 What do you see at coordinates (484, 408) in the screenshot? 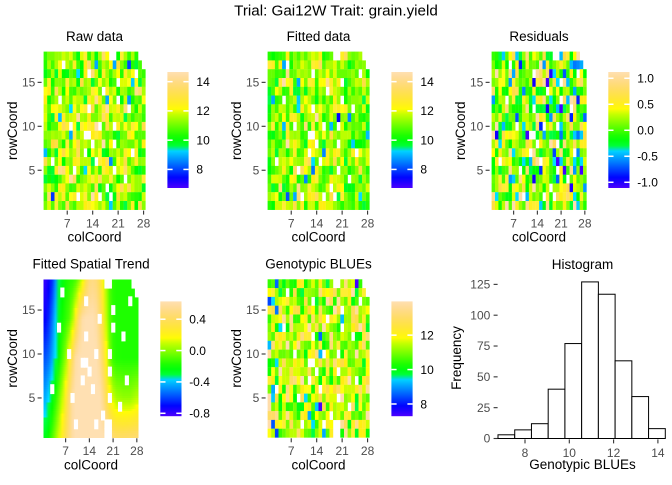
I see `svg-text: 25` at bounding box center [484, 408].